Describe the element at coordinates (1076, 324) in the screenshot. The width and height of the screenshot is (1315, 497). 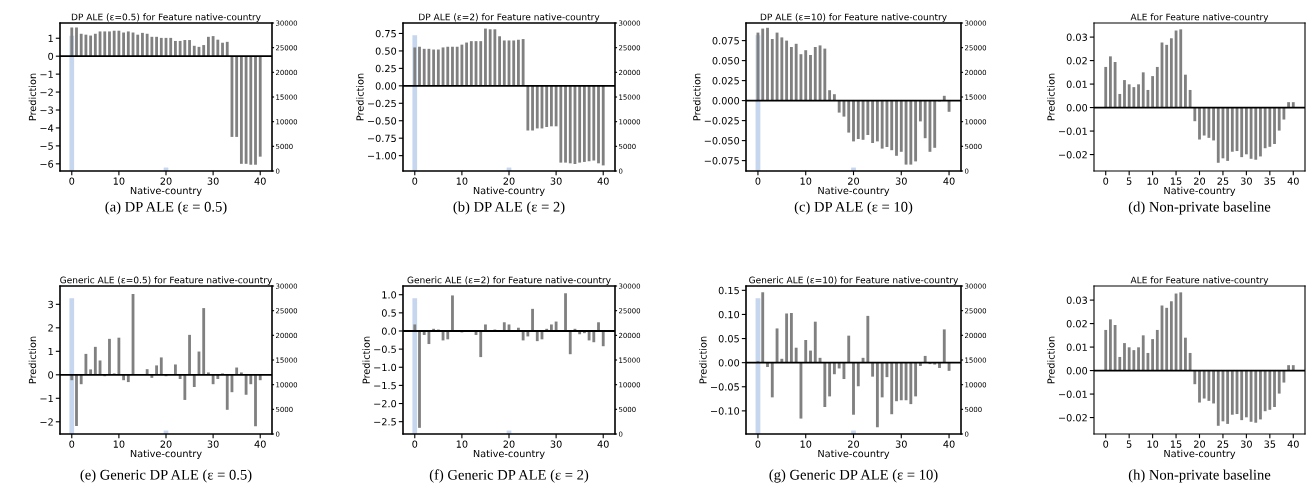
I see `y-tick-label: 0.02` at that location.